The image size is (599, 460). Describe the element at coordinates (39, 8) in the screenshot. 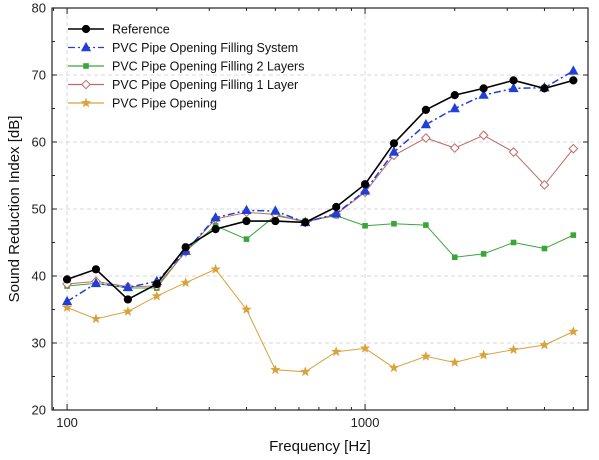

I see `y-tick-label: 80` at that location.